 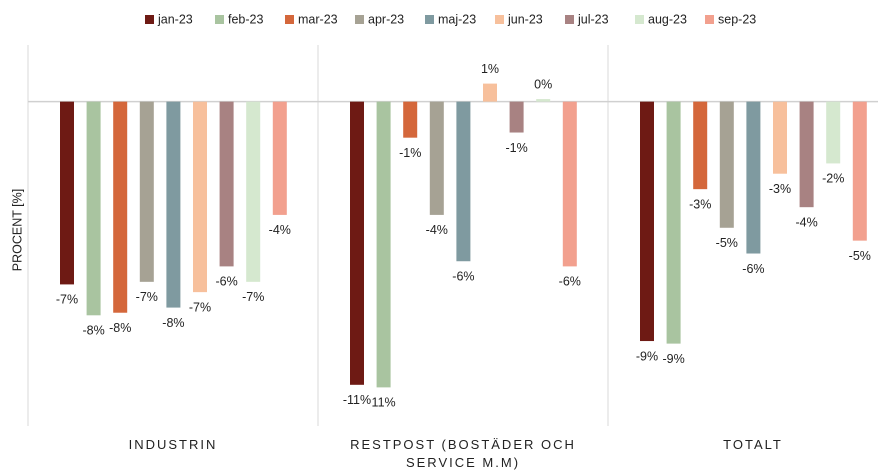 What do you see at coordinates (175, 19) in the screenshot?
I see `legend-label: jan-23` at bounding box center [175, 19].